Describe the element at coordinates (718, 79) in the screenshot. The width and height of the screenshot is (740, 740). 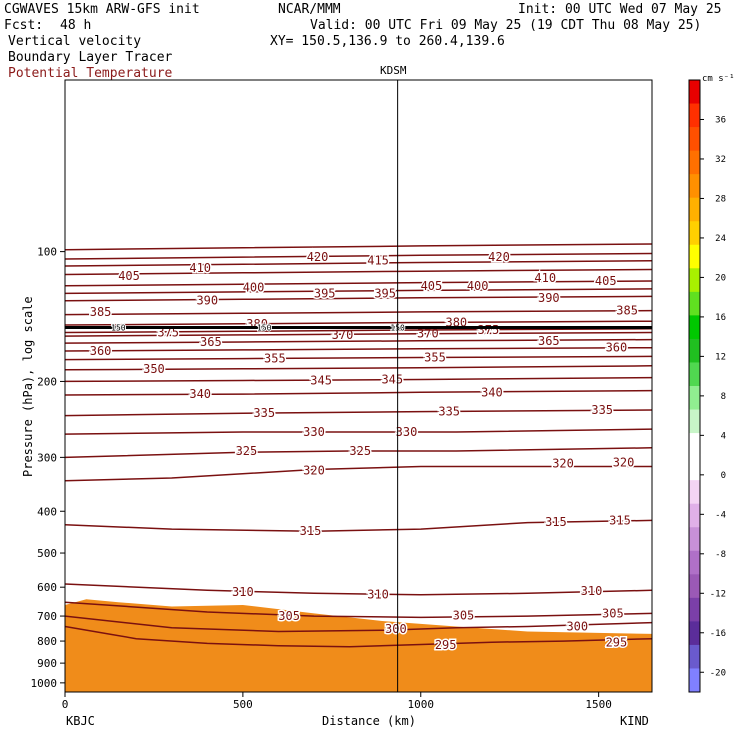
I see `colorbar-unit: cm s⁻¹` at that location.